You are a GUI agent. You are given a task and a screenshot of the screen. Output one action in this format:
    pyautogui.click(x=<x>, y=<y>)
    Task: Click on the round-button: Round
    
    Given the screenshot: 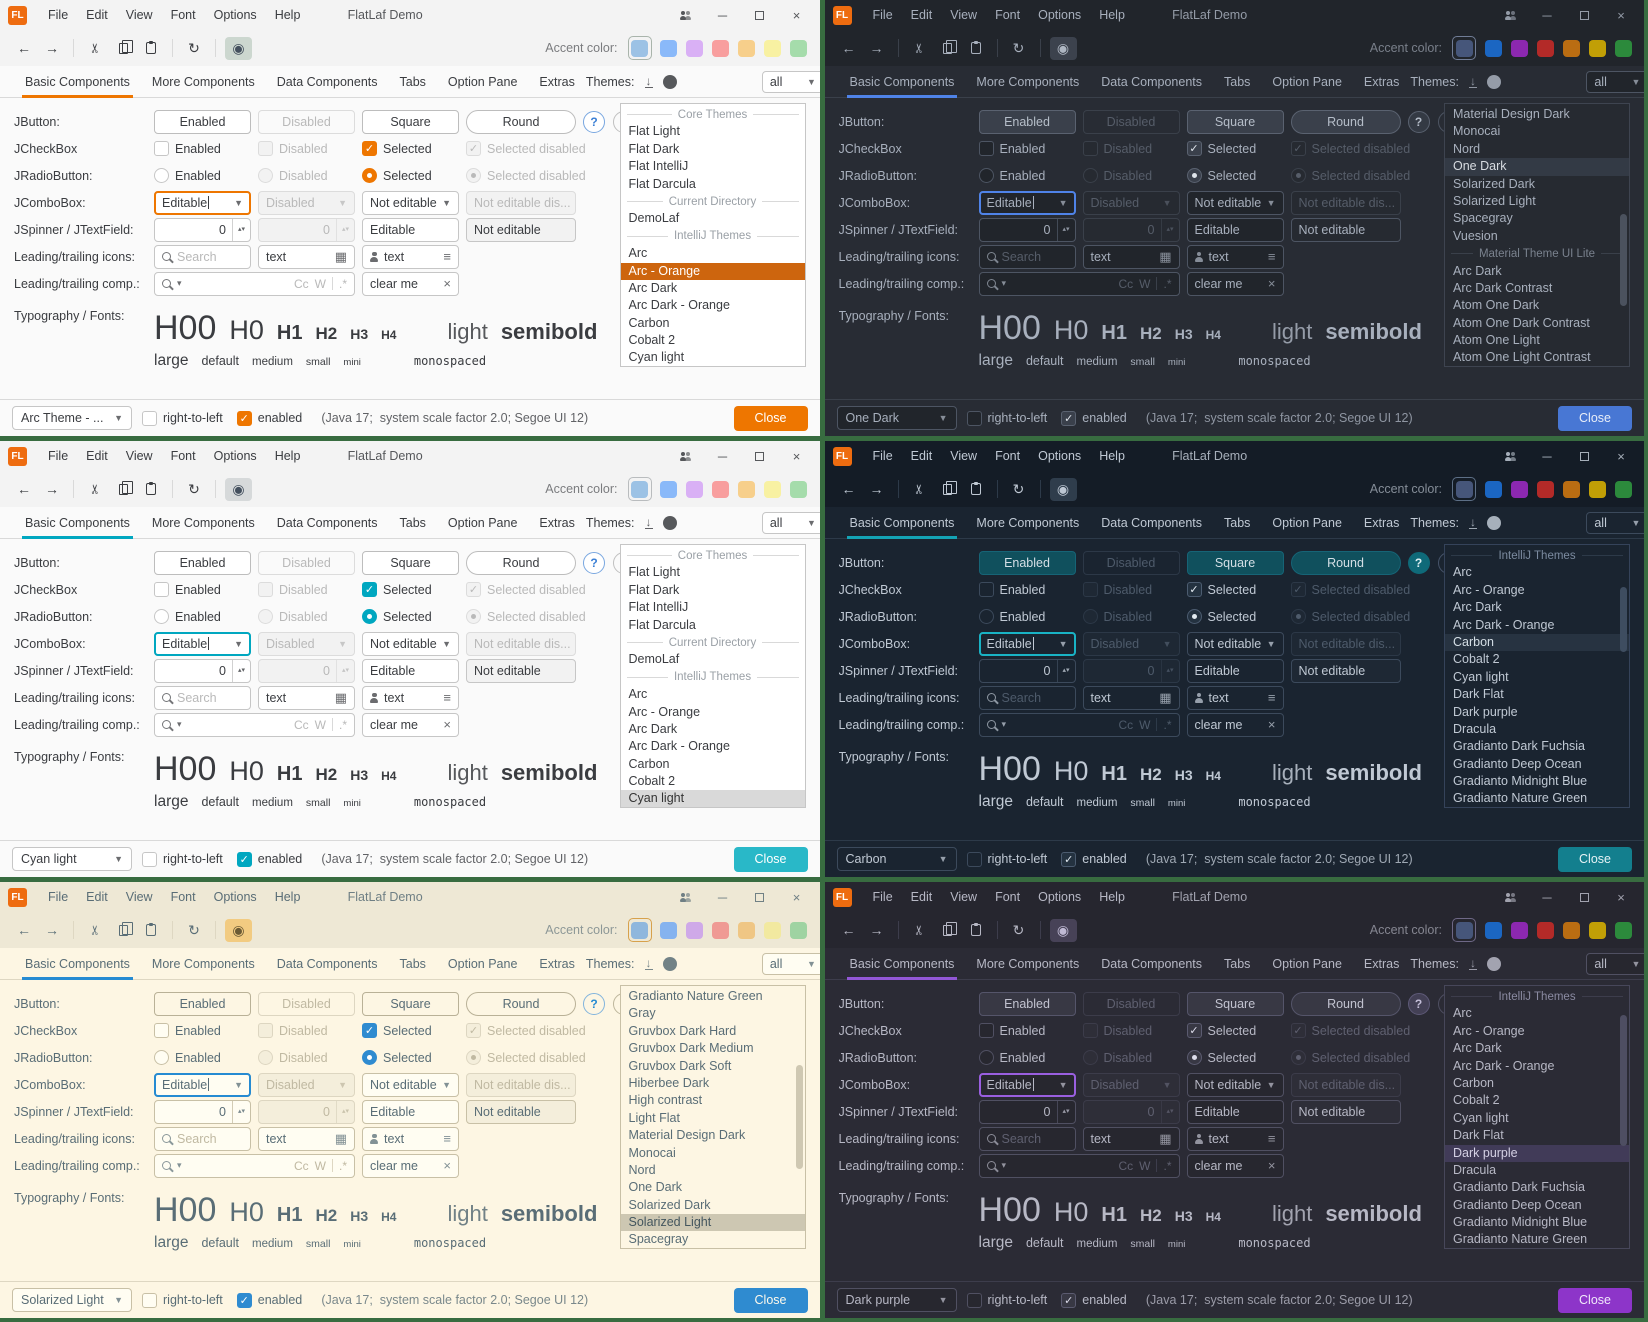 What is the action you would take?
    pyautogui.click(x=1345, y=562)
    